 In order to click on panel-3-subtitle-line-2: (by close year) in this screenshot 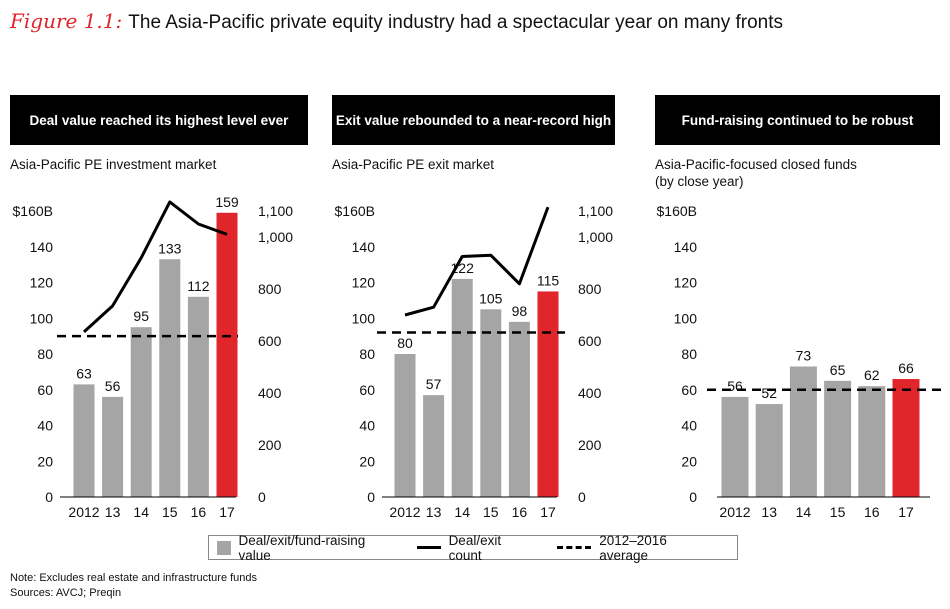, I will do `click(699, 181)`.